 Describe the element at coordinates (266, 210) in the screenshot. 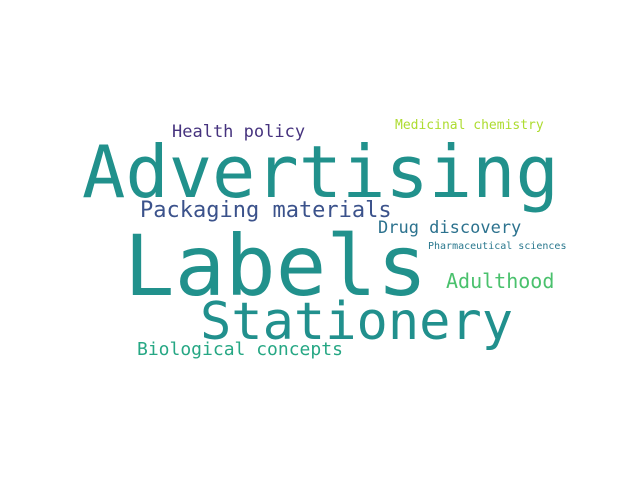

I see `word-packaging-materials: Packaging materials` at that location.